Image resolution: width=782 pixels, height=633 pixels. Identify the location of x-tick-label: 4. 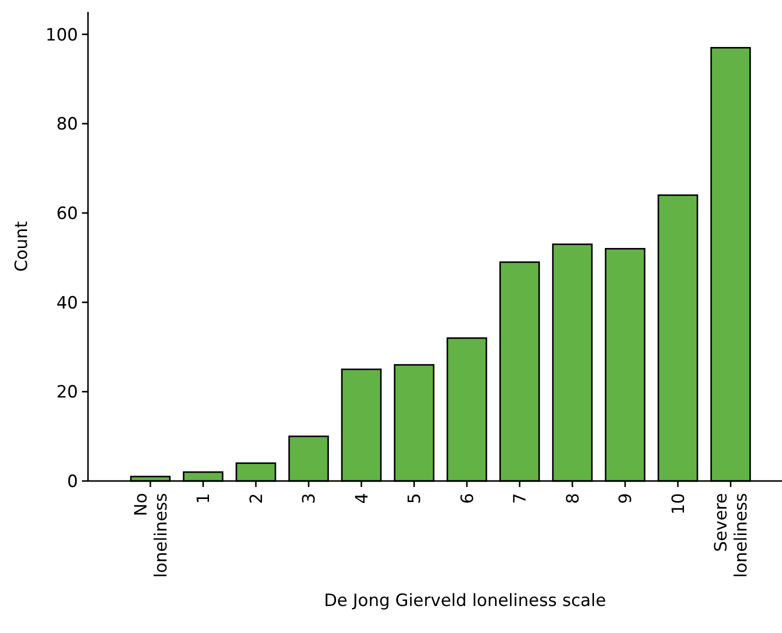
(362, 498).